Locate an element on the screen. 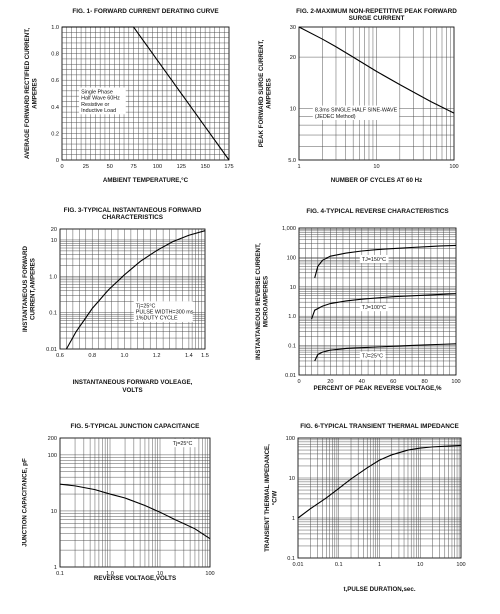  x-tick-label: 1.5 is located at coordinates (205, 356).